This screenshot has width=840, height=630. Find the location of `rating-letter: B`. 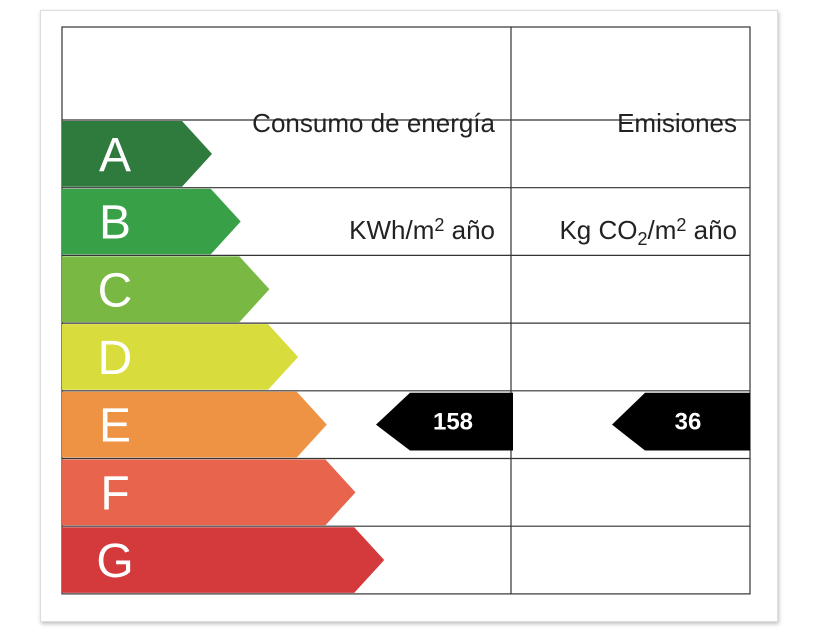

rating-letter: B is located at coordinates (115, 223).